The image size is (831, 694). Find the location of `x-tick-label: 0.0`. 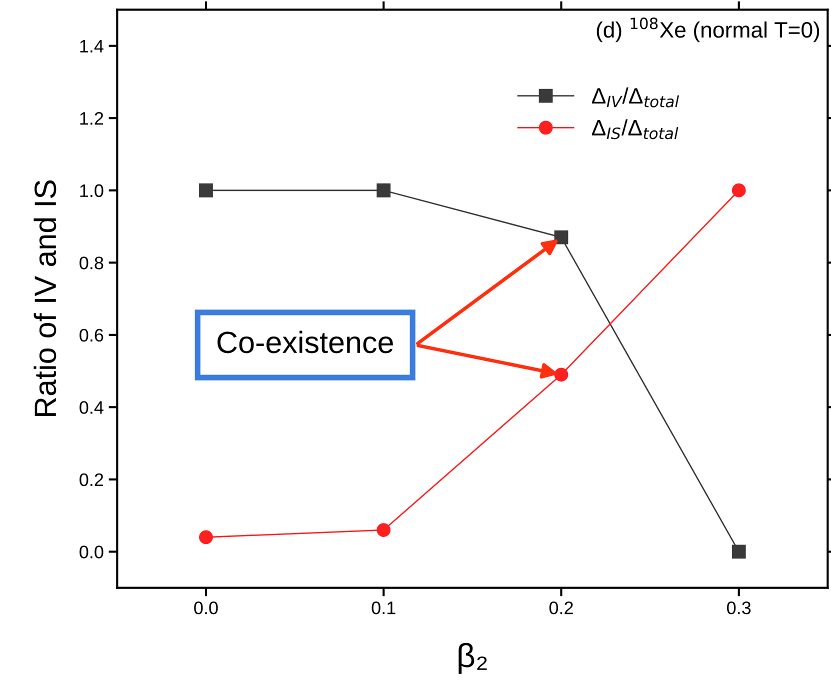

x-tick-label: 0.0 is located at coordinates (206, 607).